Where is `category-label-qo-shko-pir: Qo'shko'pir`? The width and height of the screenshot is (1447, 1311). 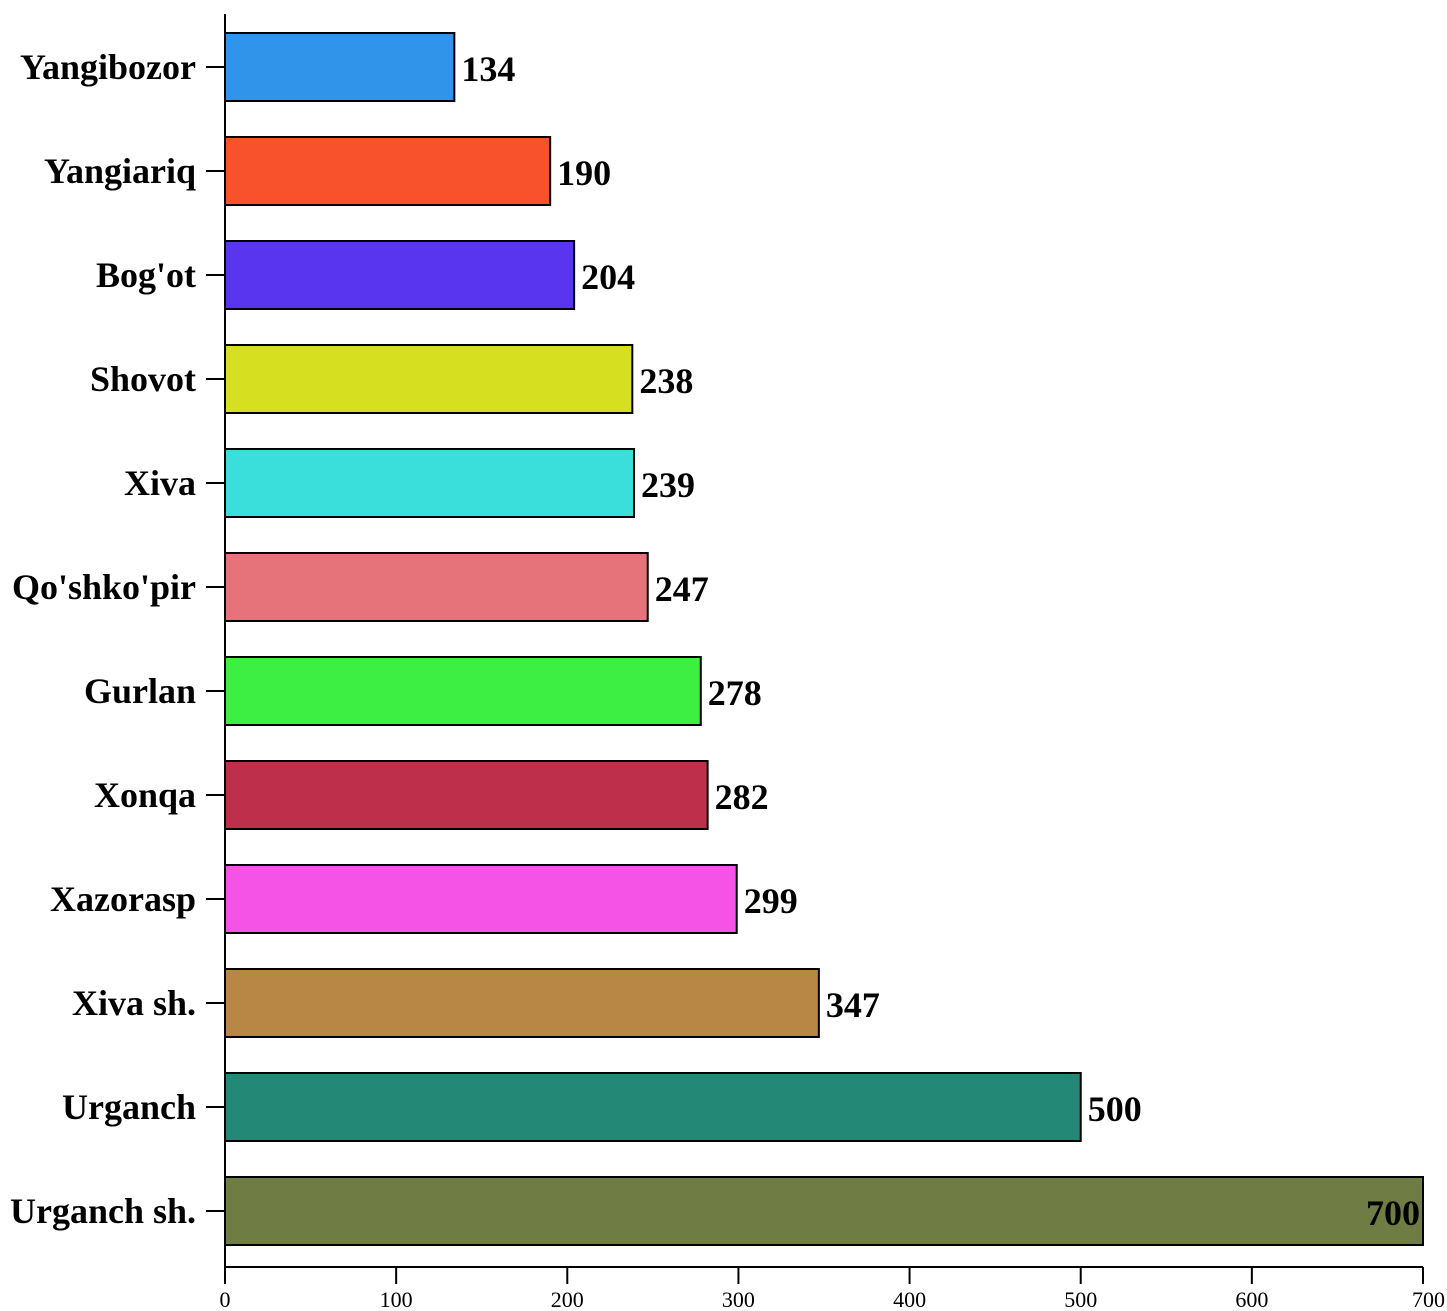 category-label-qo-shko-pir: Qo'shko'pir is located at coordinates (104, 587).